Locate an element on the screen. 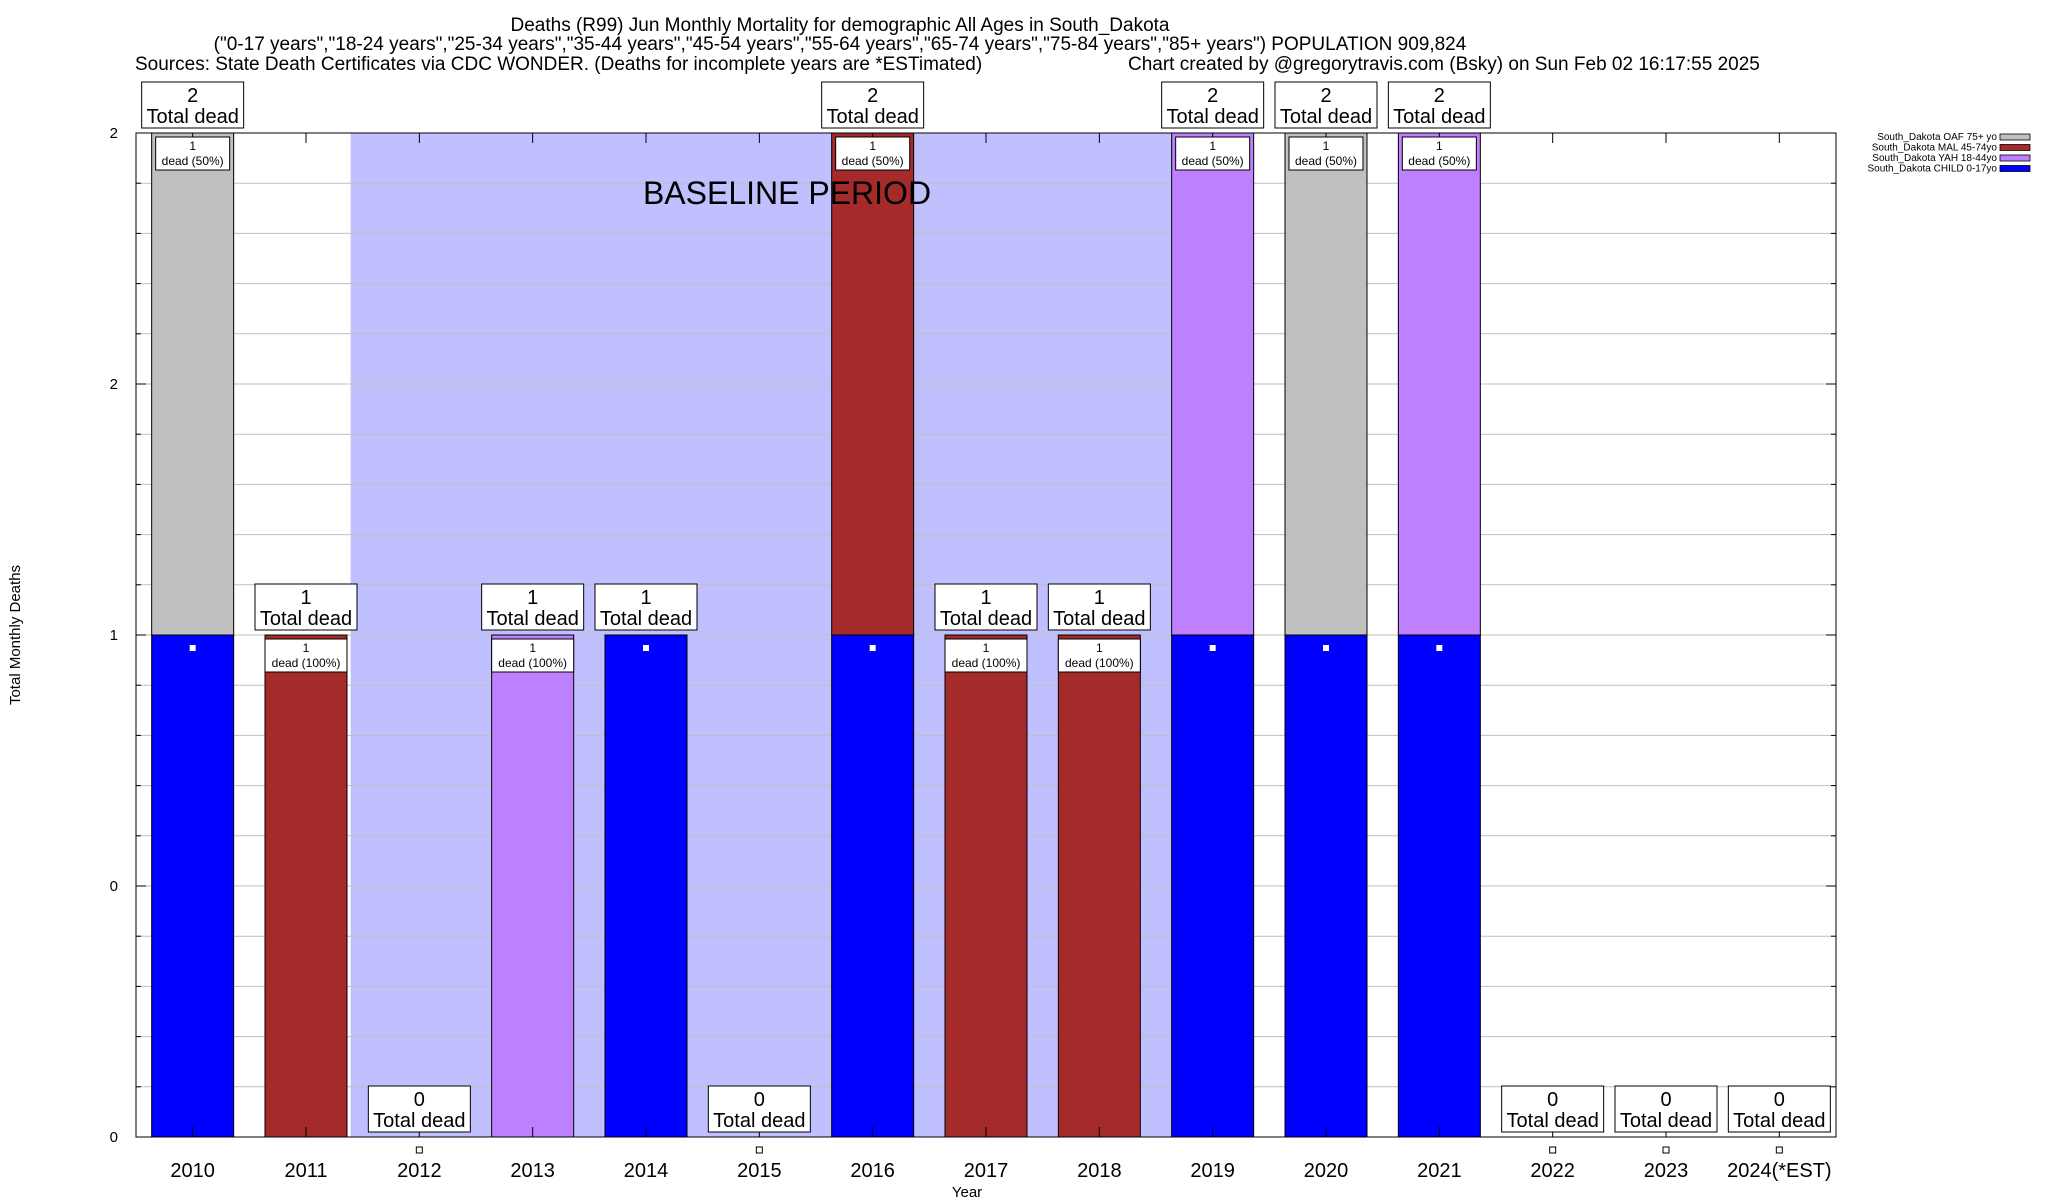  y-tick-label: 2 is located at coordinates (114, 384).